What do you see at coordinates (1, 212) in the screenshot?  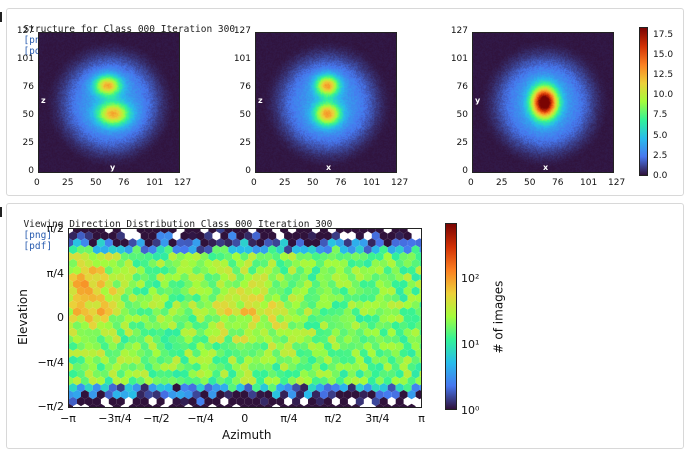 I see `viewing-panel-marker` at bounding box center [1, 212].